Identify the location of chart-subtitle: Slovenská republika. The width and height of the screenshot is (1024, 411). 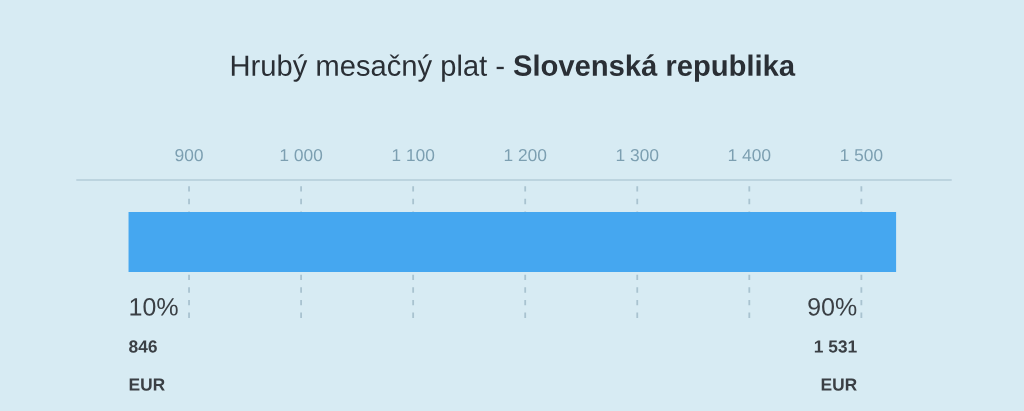
(654, 68).